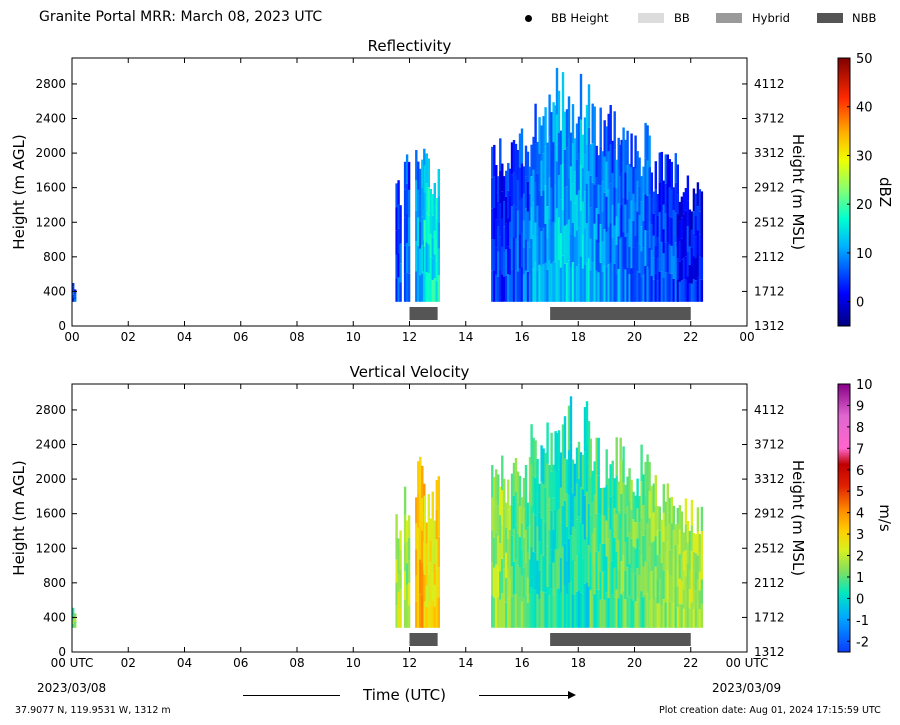 This screenshot has height=725, width=900. What do you see at coordinates (769, 257) in the screenshot?
I see `y-tick-label-right: 2112` at bounding box center [769, 257].